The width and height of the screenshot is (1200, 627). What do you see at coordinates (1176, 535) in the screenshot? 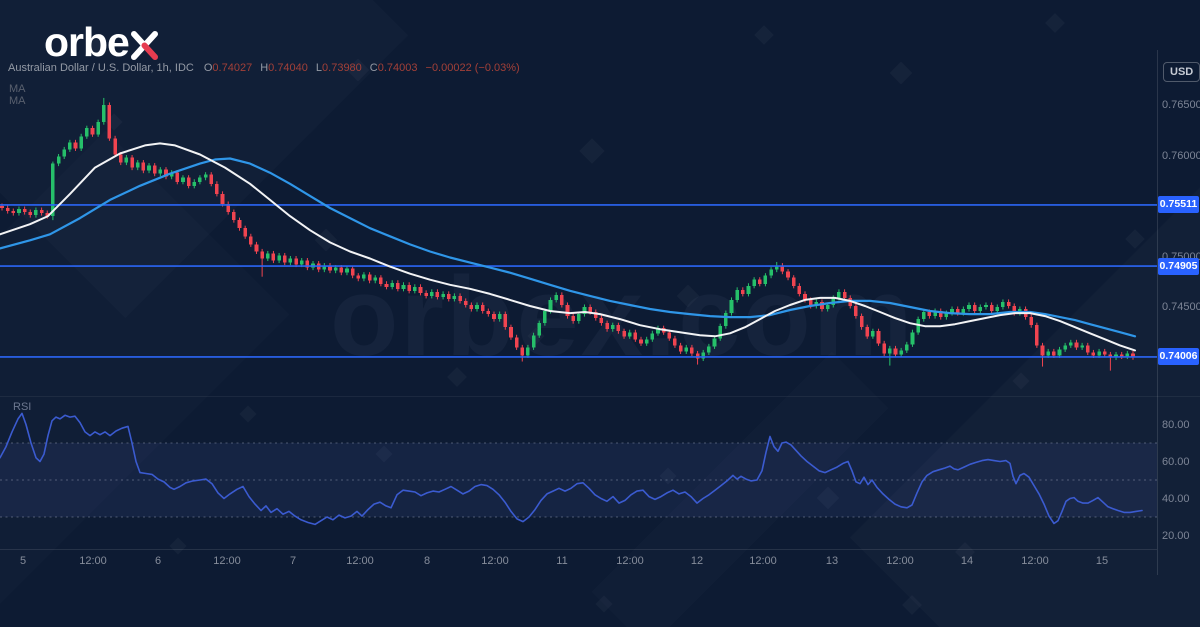
I see `rsi-axis-label: 20.00` at bounding box center [1176, 535].